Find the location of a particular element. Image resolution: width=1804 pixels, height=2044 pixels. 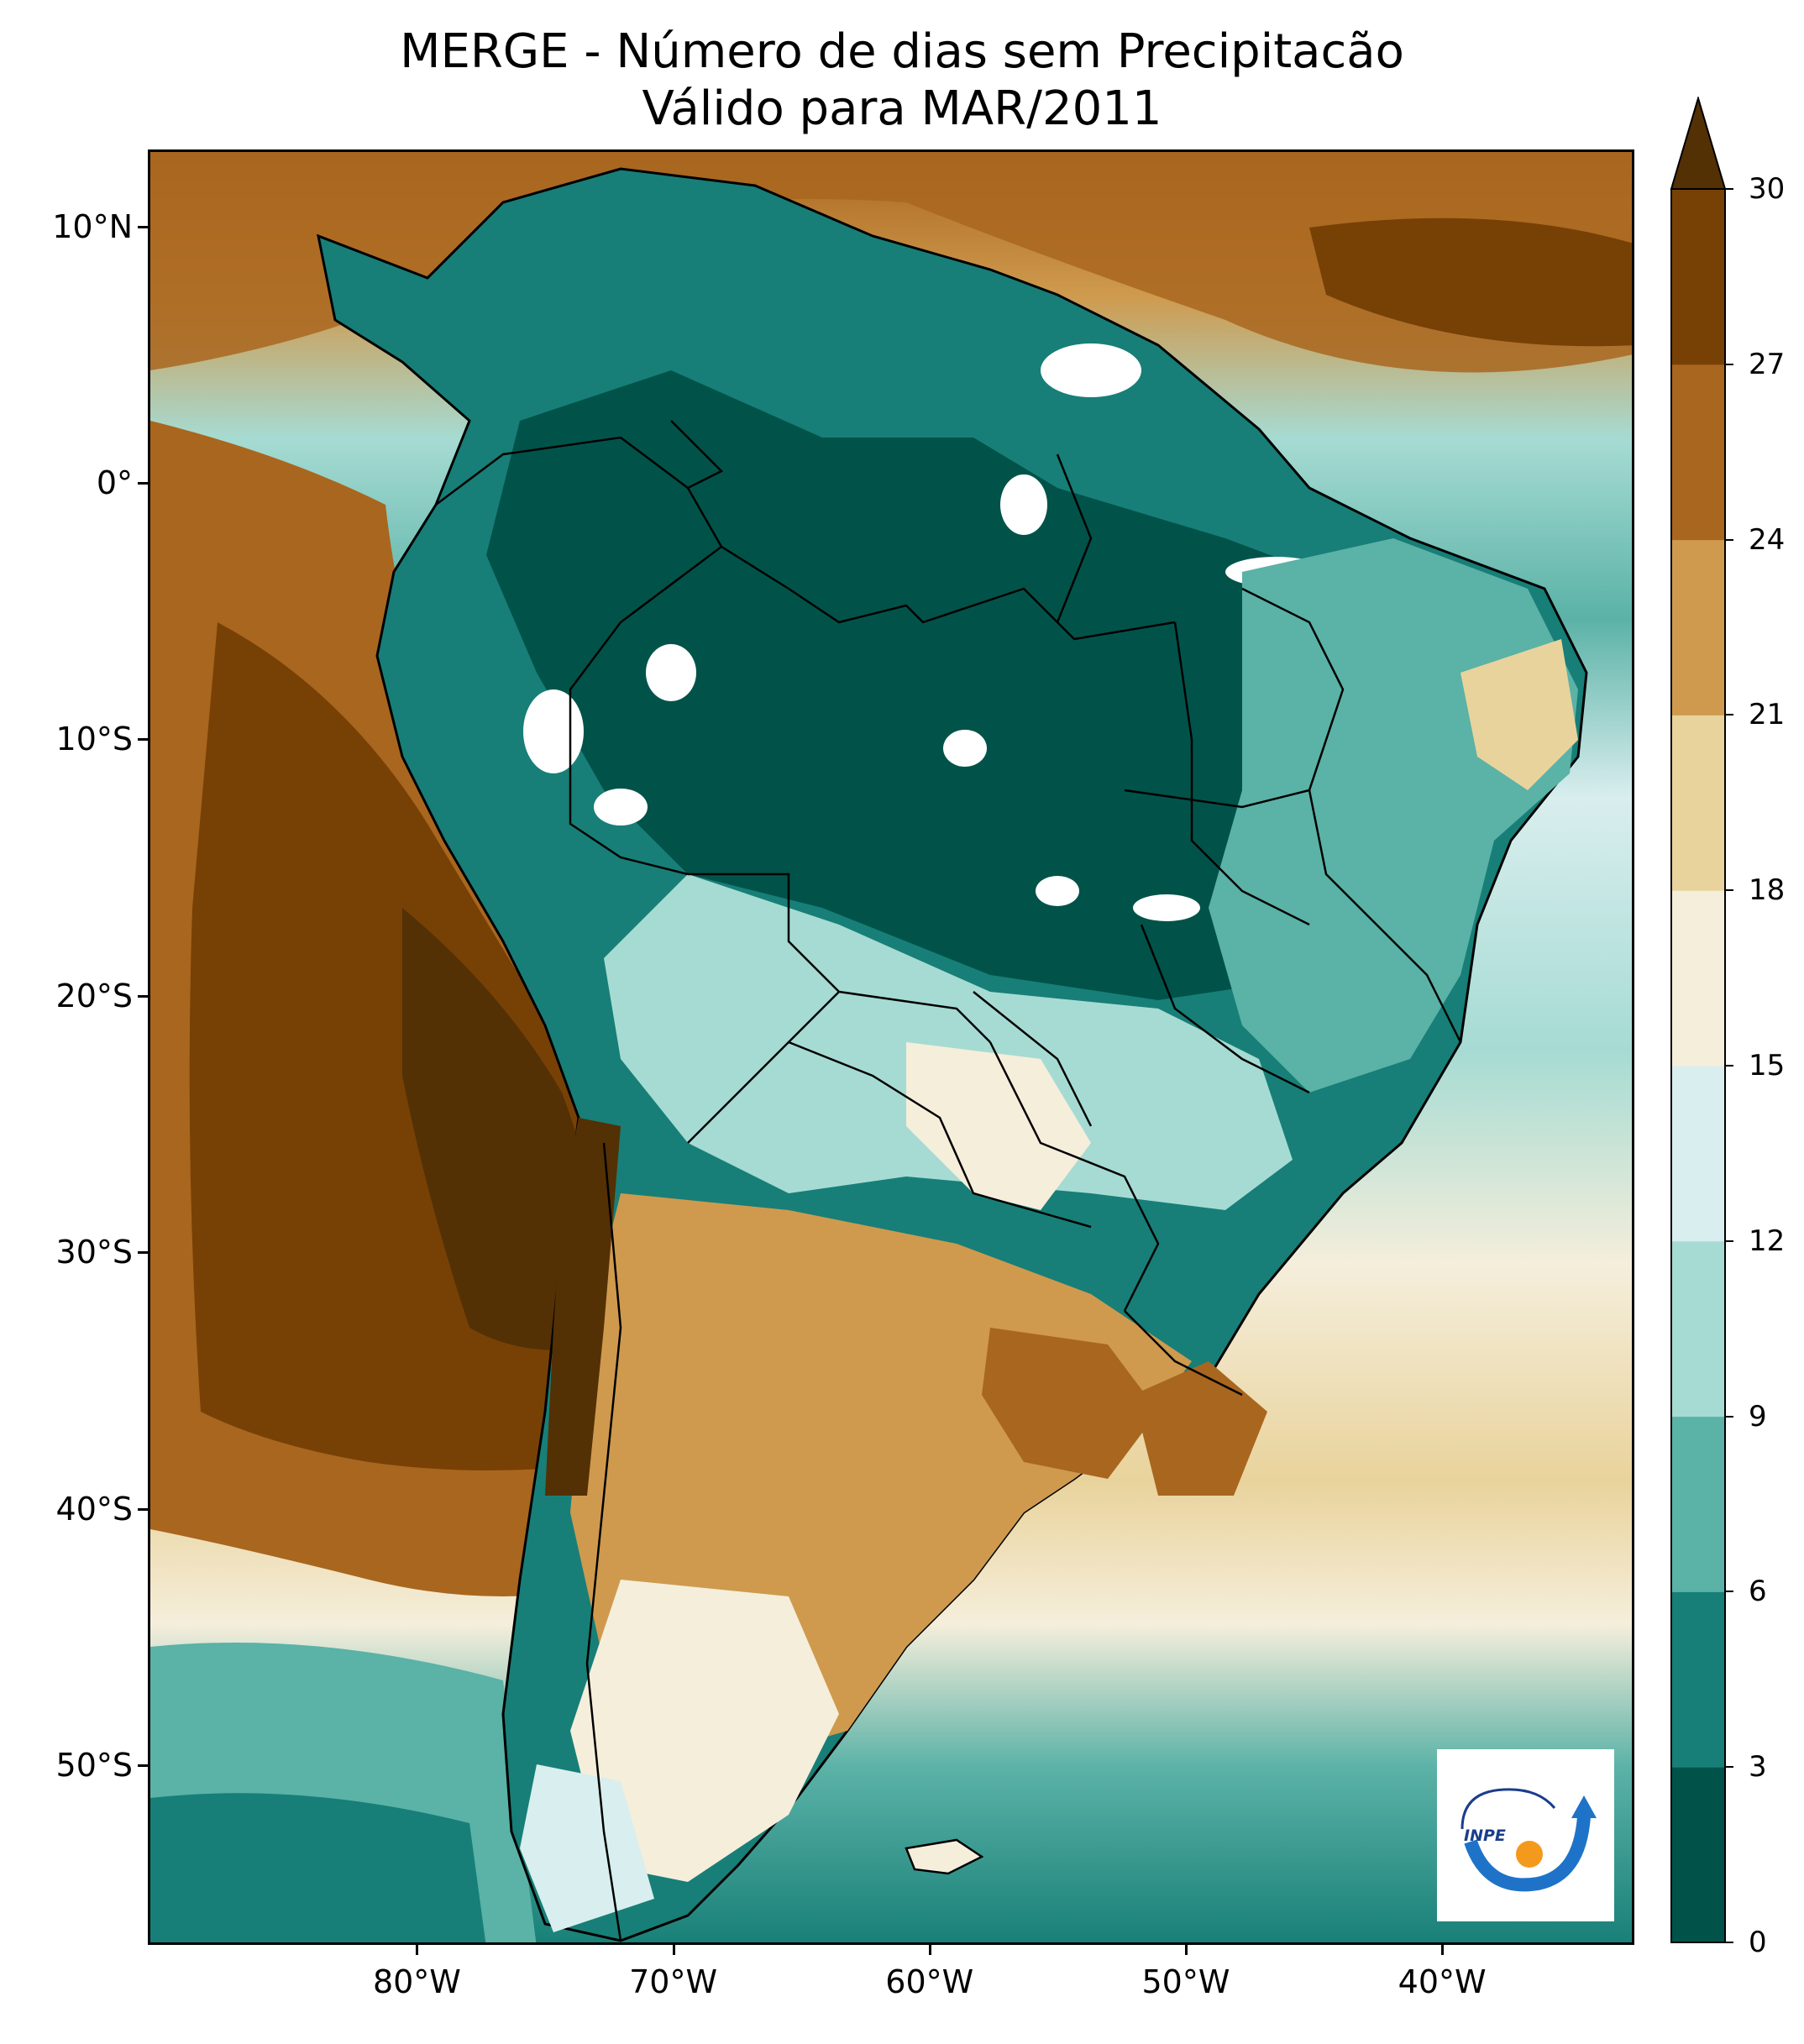

lat-label: 20°S is located at coordinates (94, 995).